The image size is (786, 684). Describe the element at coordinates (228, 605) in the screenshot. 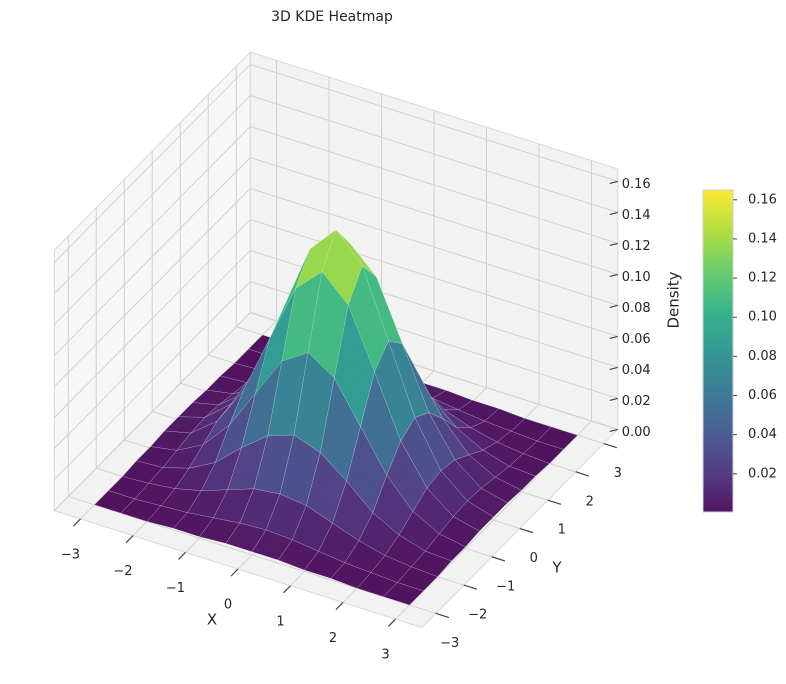

I see `x-tick-label: 0` at that location.